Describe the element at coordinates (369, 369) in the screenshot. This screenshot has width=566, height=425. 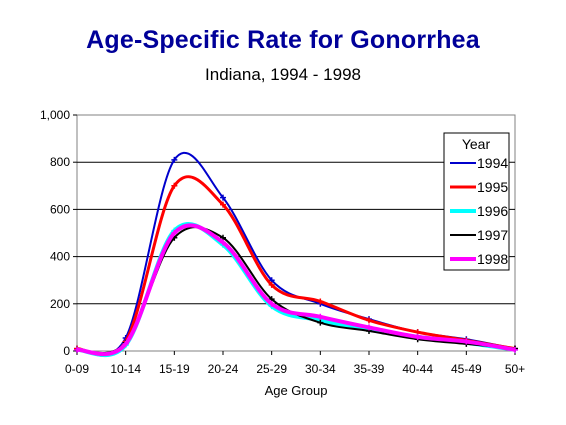
I see `x-tick-label: 35-39` at that location.